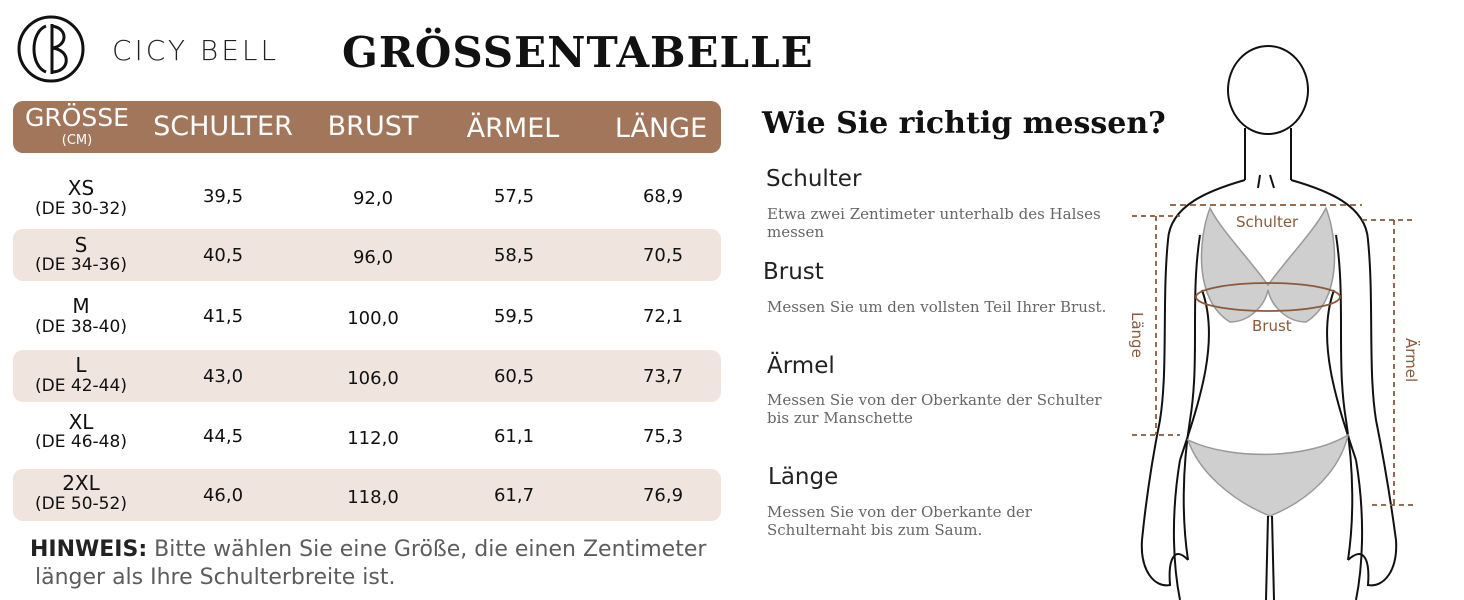 The width and height of the screenshot is (1464, 600). I want to click on cell-length: 72,1, so click(663, 316).